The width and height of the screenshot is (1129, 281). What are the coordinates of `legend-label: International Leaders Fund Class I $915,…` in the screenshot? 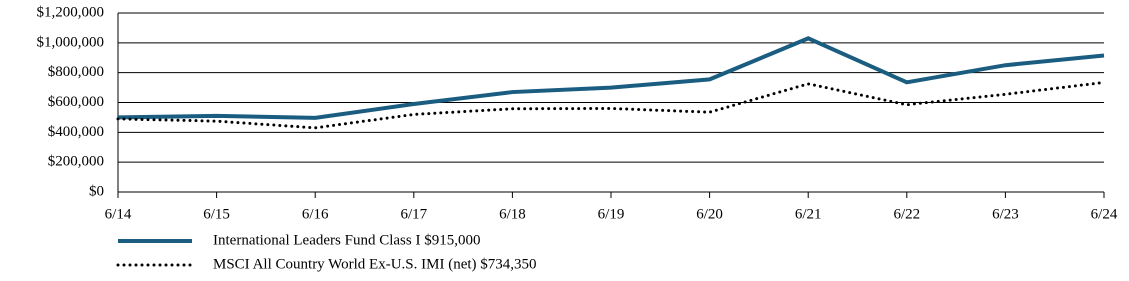 It's located at (346, 240).